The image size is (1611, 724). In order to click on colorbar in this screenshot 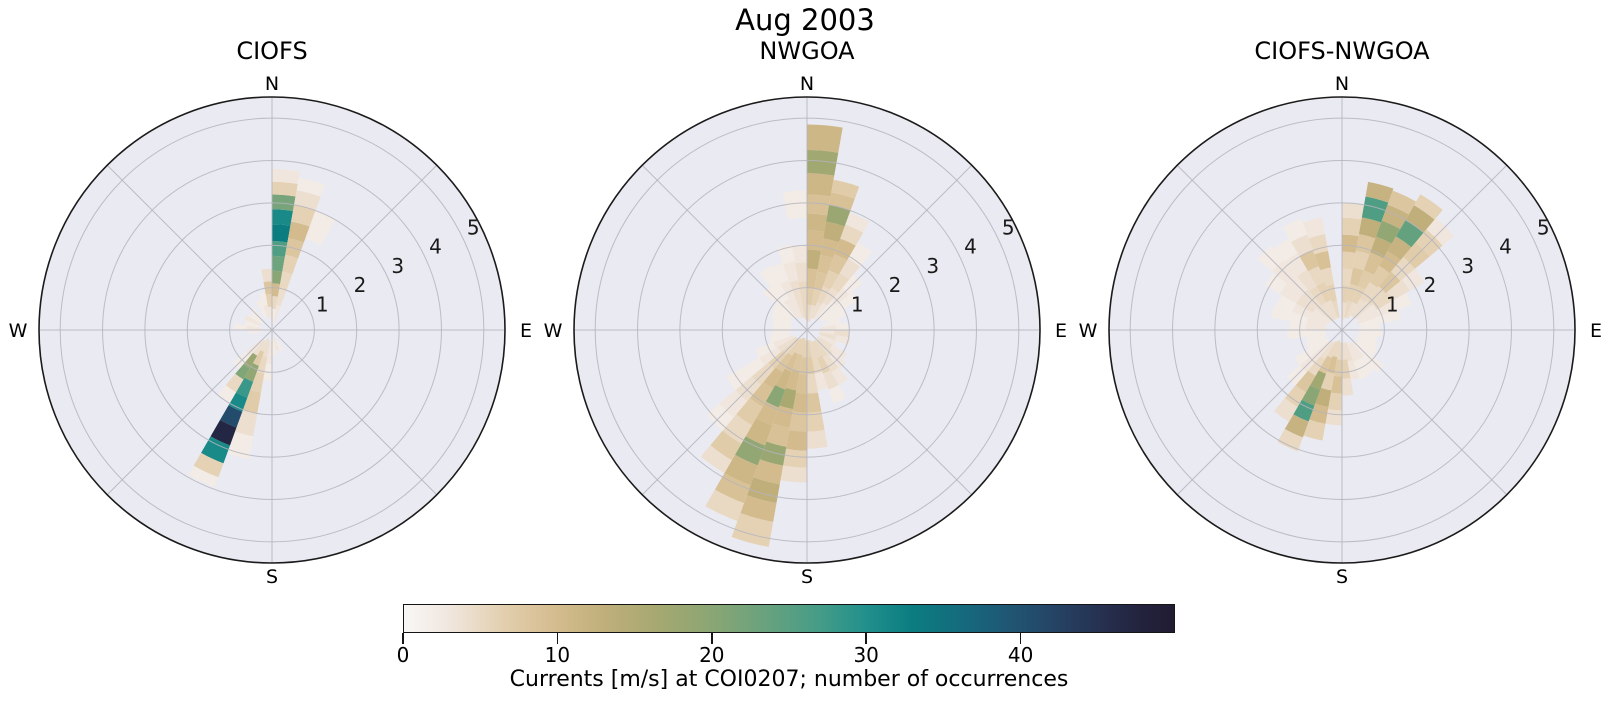, I will do `click(789, 618)`.